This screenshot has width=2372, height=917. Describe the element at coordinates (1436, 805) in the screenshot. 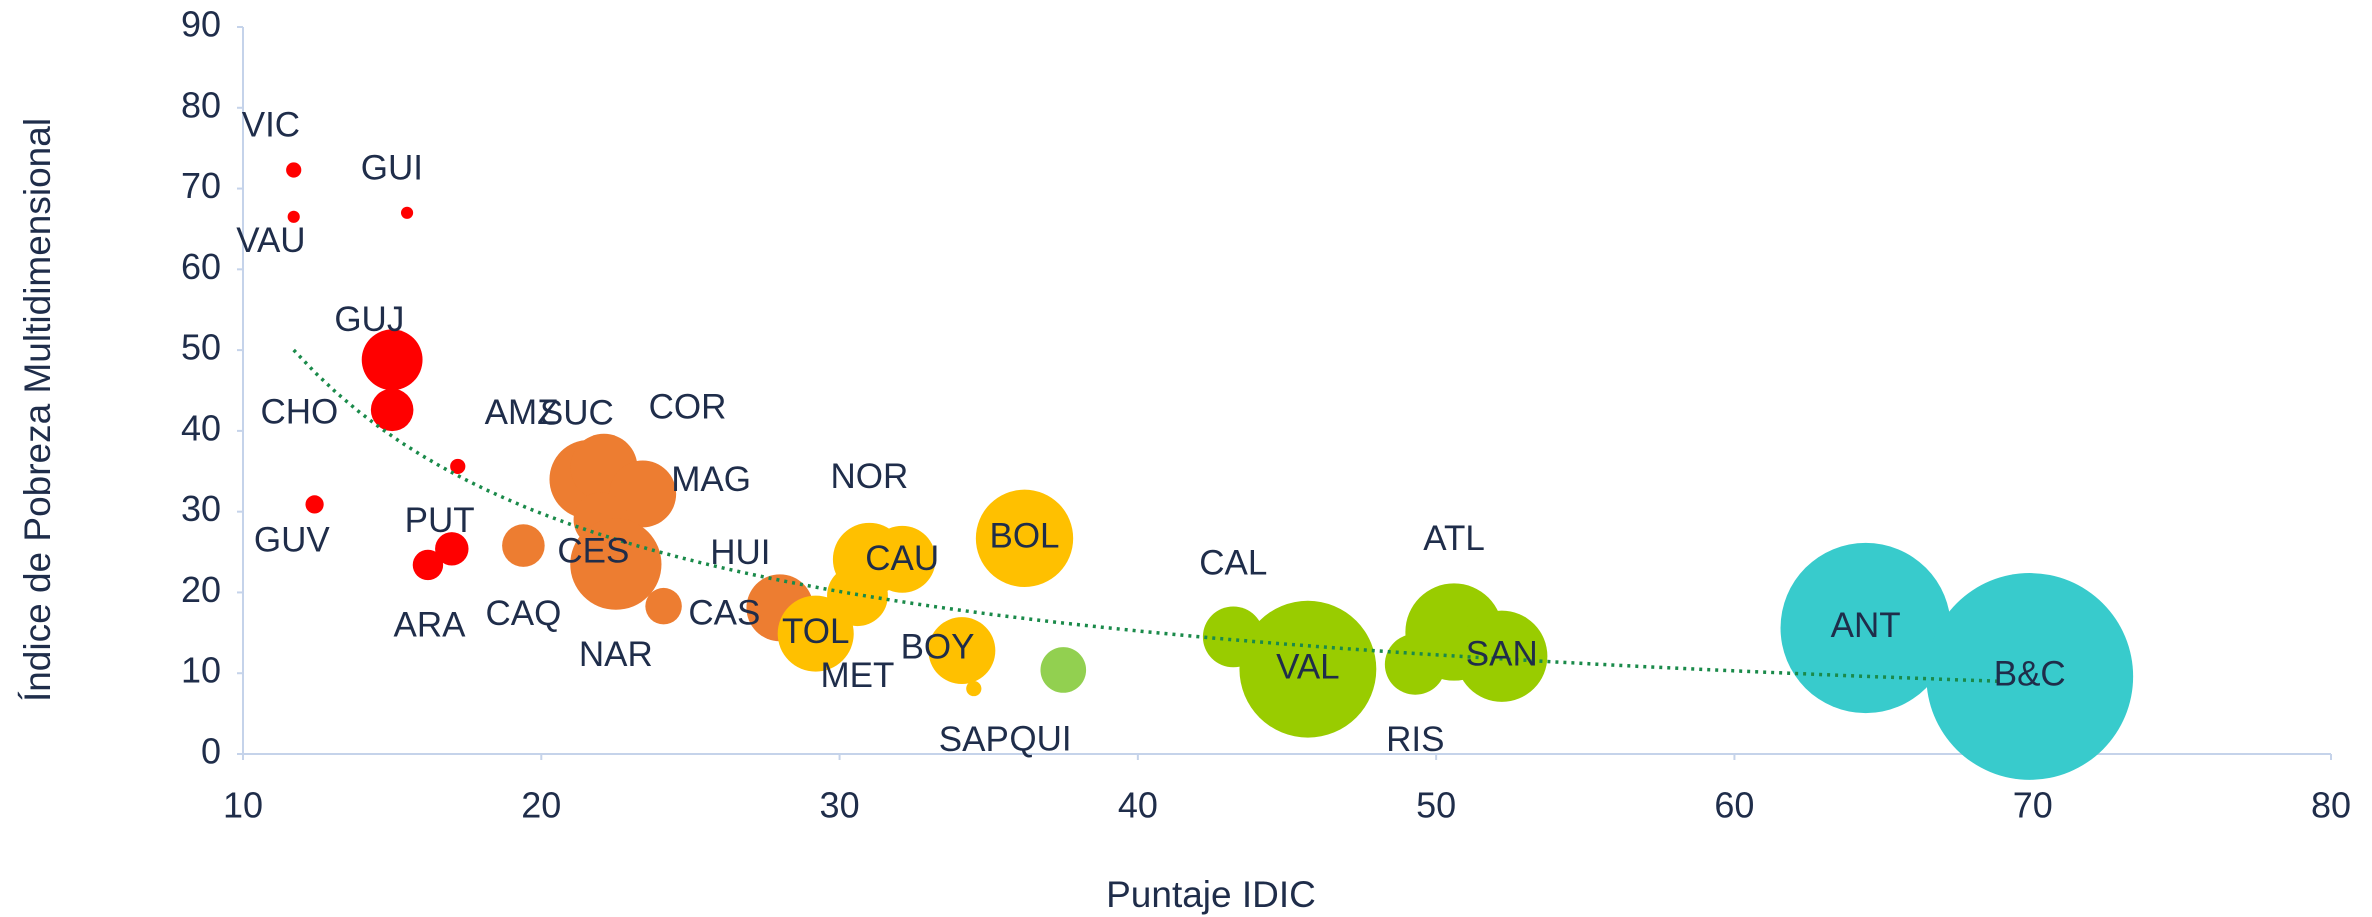

I see `x-tick-label: 50` at that location.